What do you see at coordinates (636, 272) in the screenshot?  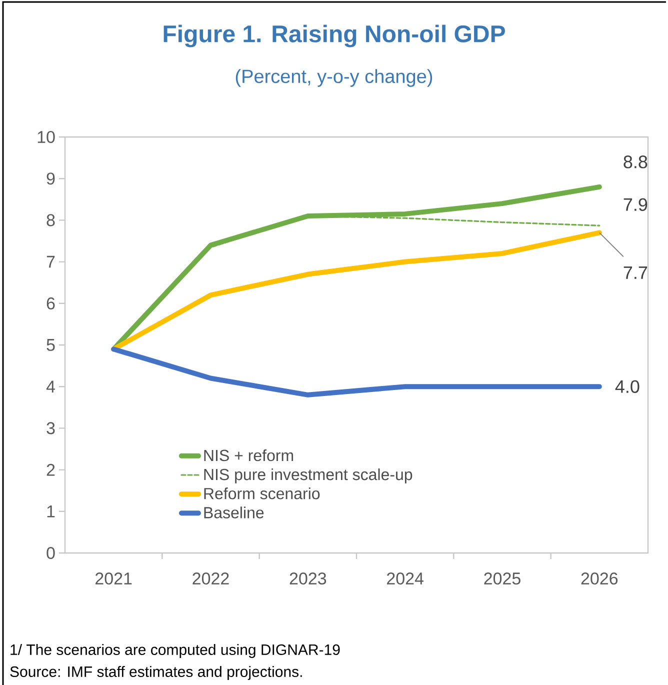 I see `data-label: 7.7` at bounding box center [636, 272].